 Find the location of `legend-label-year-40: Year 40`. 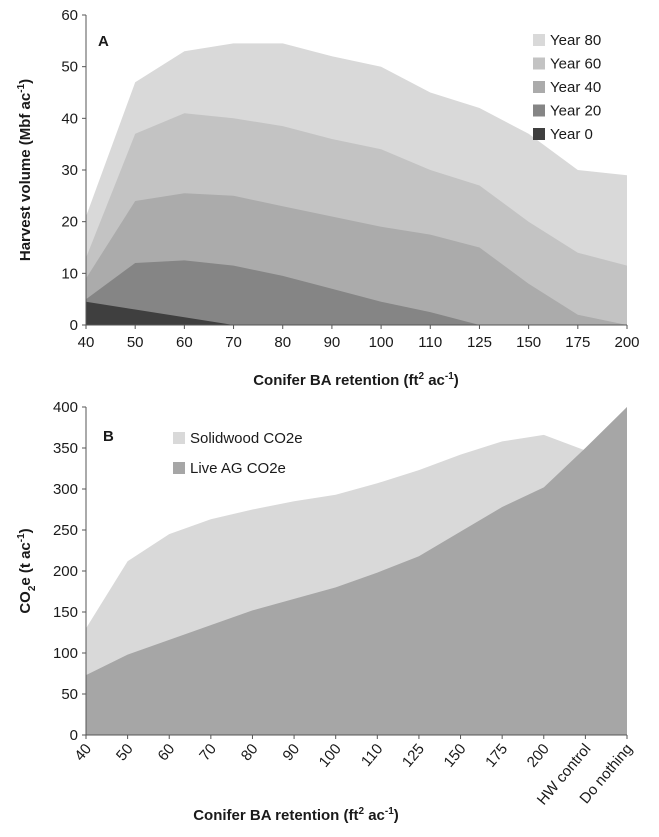

legend-label-year-40: Year 40 is located at coordinates (575, 87).